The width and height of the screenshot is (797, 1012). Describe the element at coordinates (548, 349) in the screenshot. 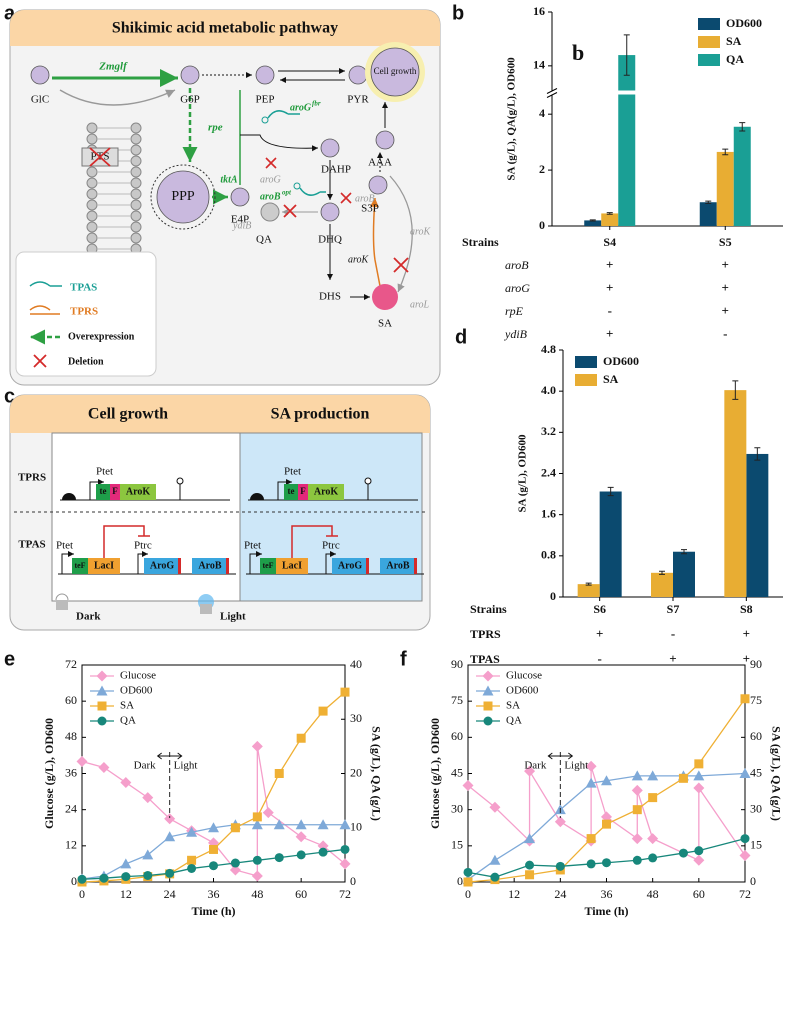

I see `y-tick-label: 4.8` at that location.